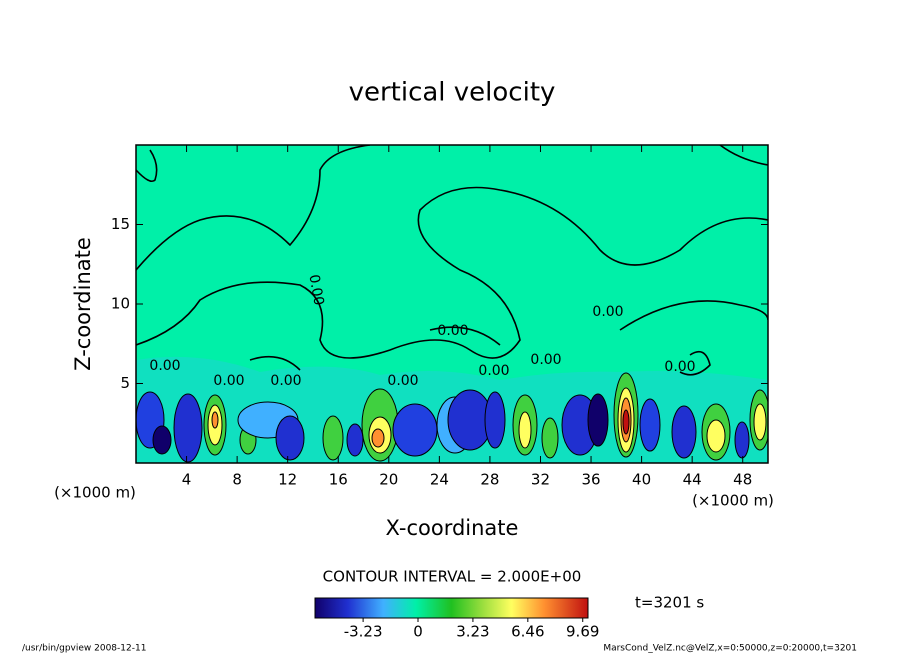  I want to click on x-tick-label: 16, so click(338, 480).